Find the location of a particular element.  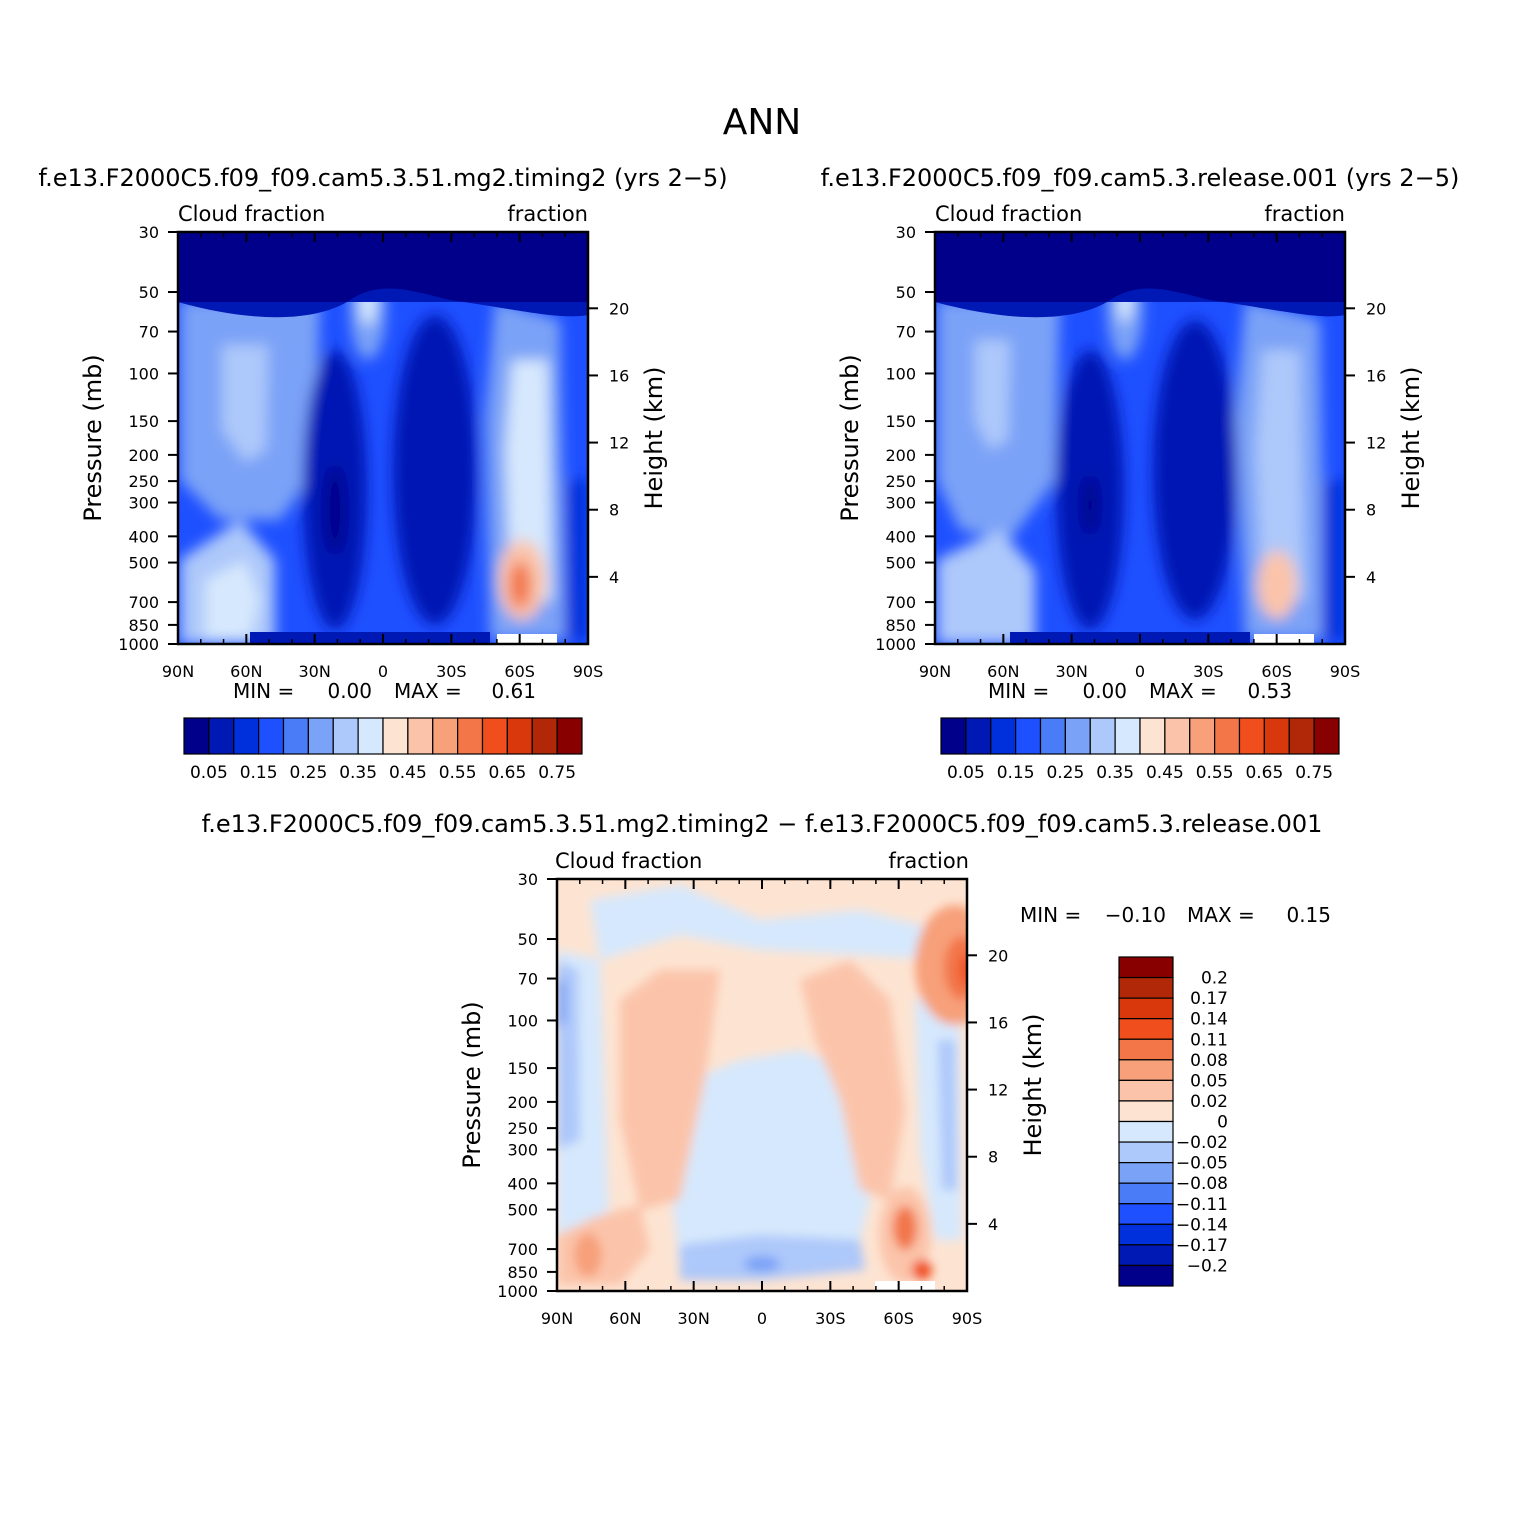

panel-3-right-label: fraction is located at coordinates (928, 861).